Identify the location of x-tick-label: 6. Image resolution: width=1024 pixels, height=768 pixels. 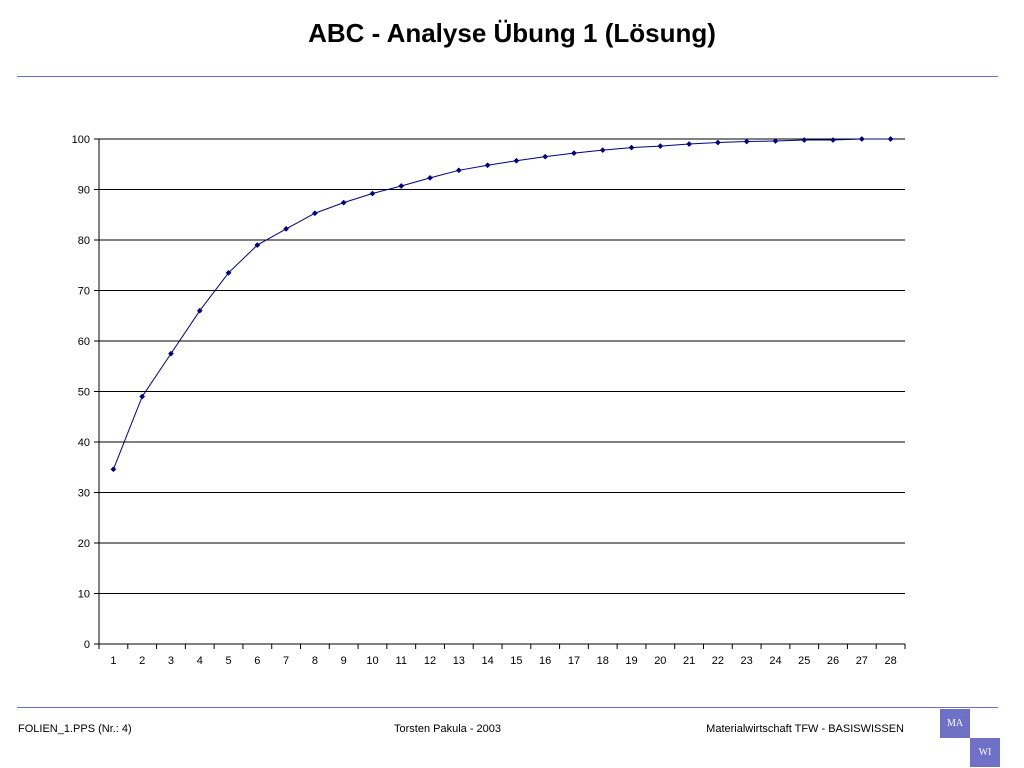
(257, 661).